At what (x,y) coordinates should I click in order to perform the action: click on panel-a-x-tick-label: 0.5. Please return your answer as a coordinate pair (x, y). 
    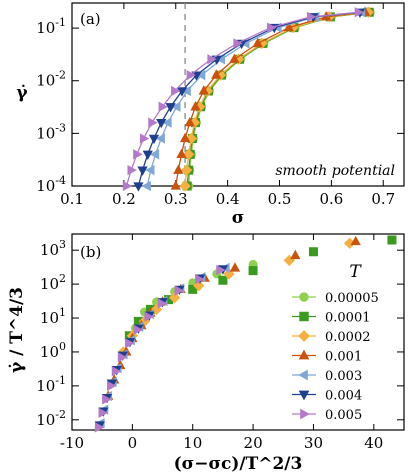
    Looking at the image, I should click on (280, 199).